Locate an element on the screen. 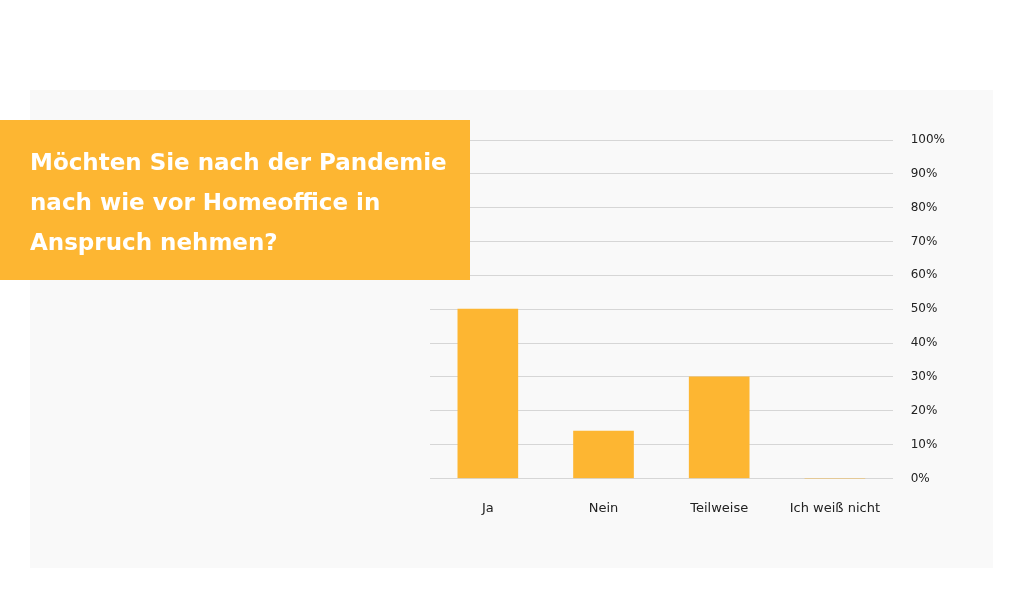 The width and height of the screenshot is (1024, 600). y-tick-label: 20% is located at coordinates (924, 409).